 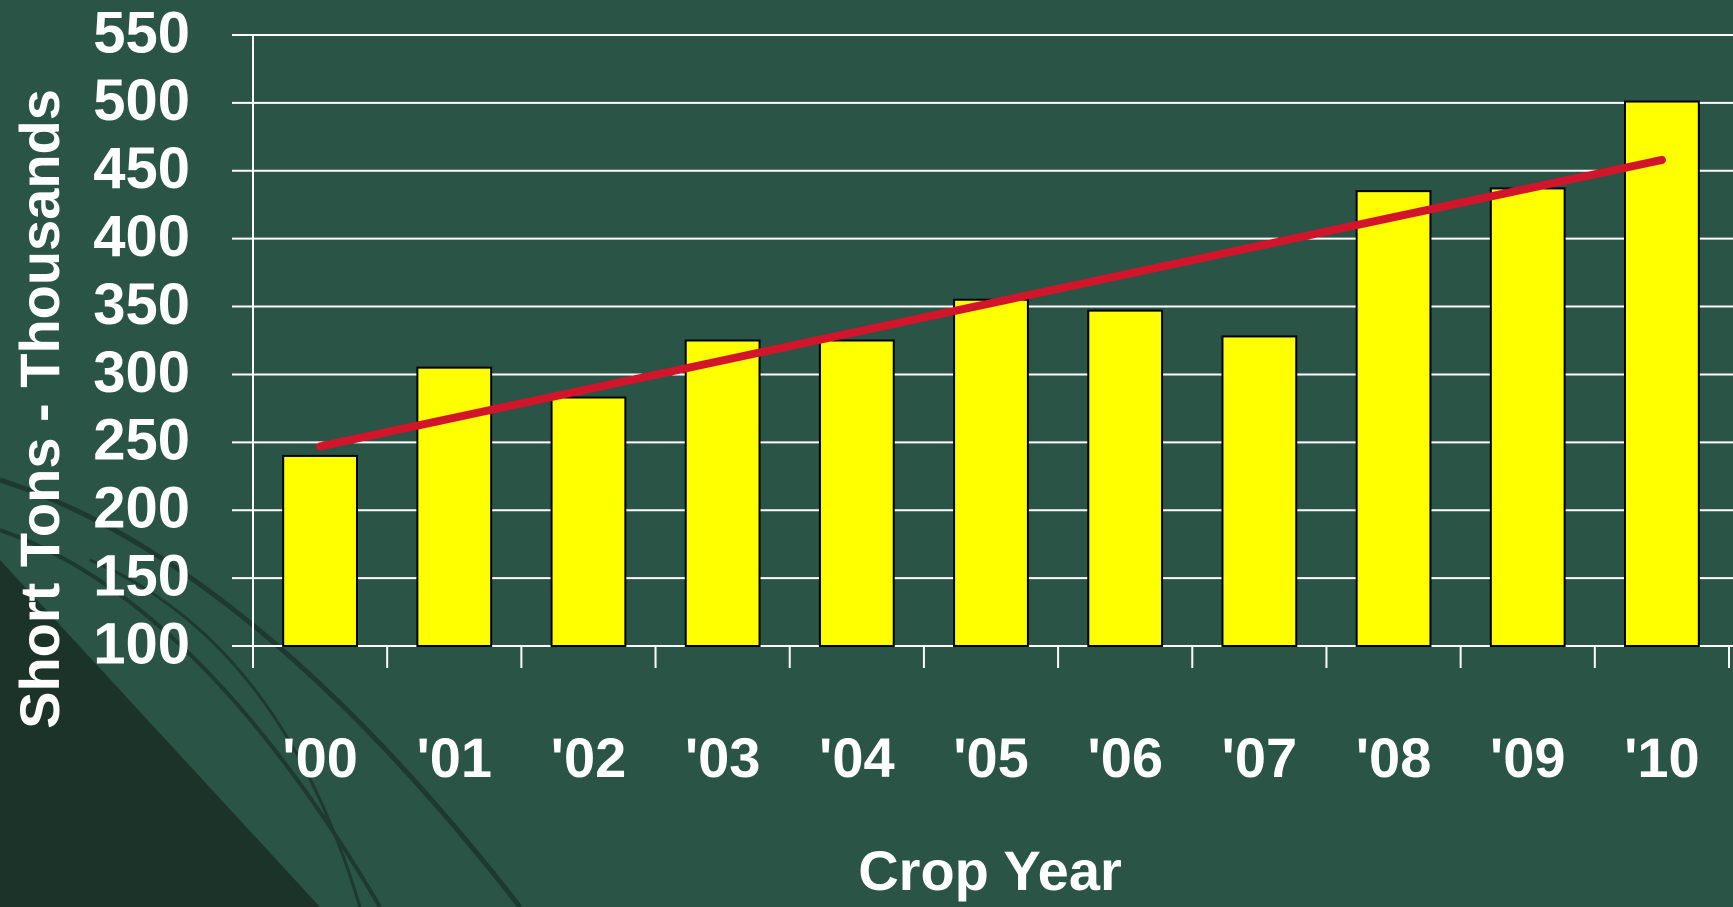 I want to click on y-tick-label: 200, so click(x=141, y=508).